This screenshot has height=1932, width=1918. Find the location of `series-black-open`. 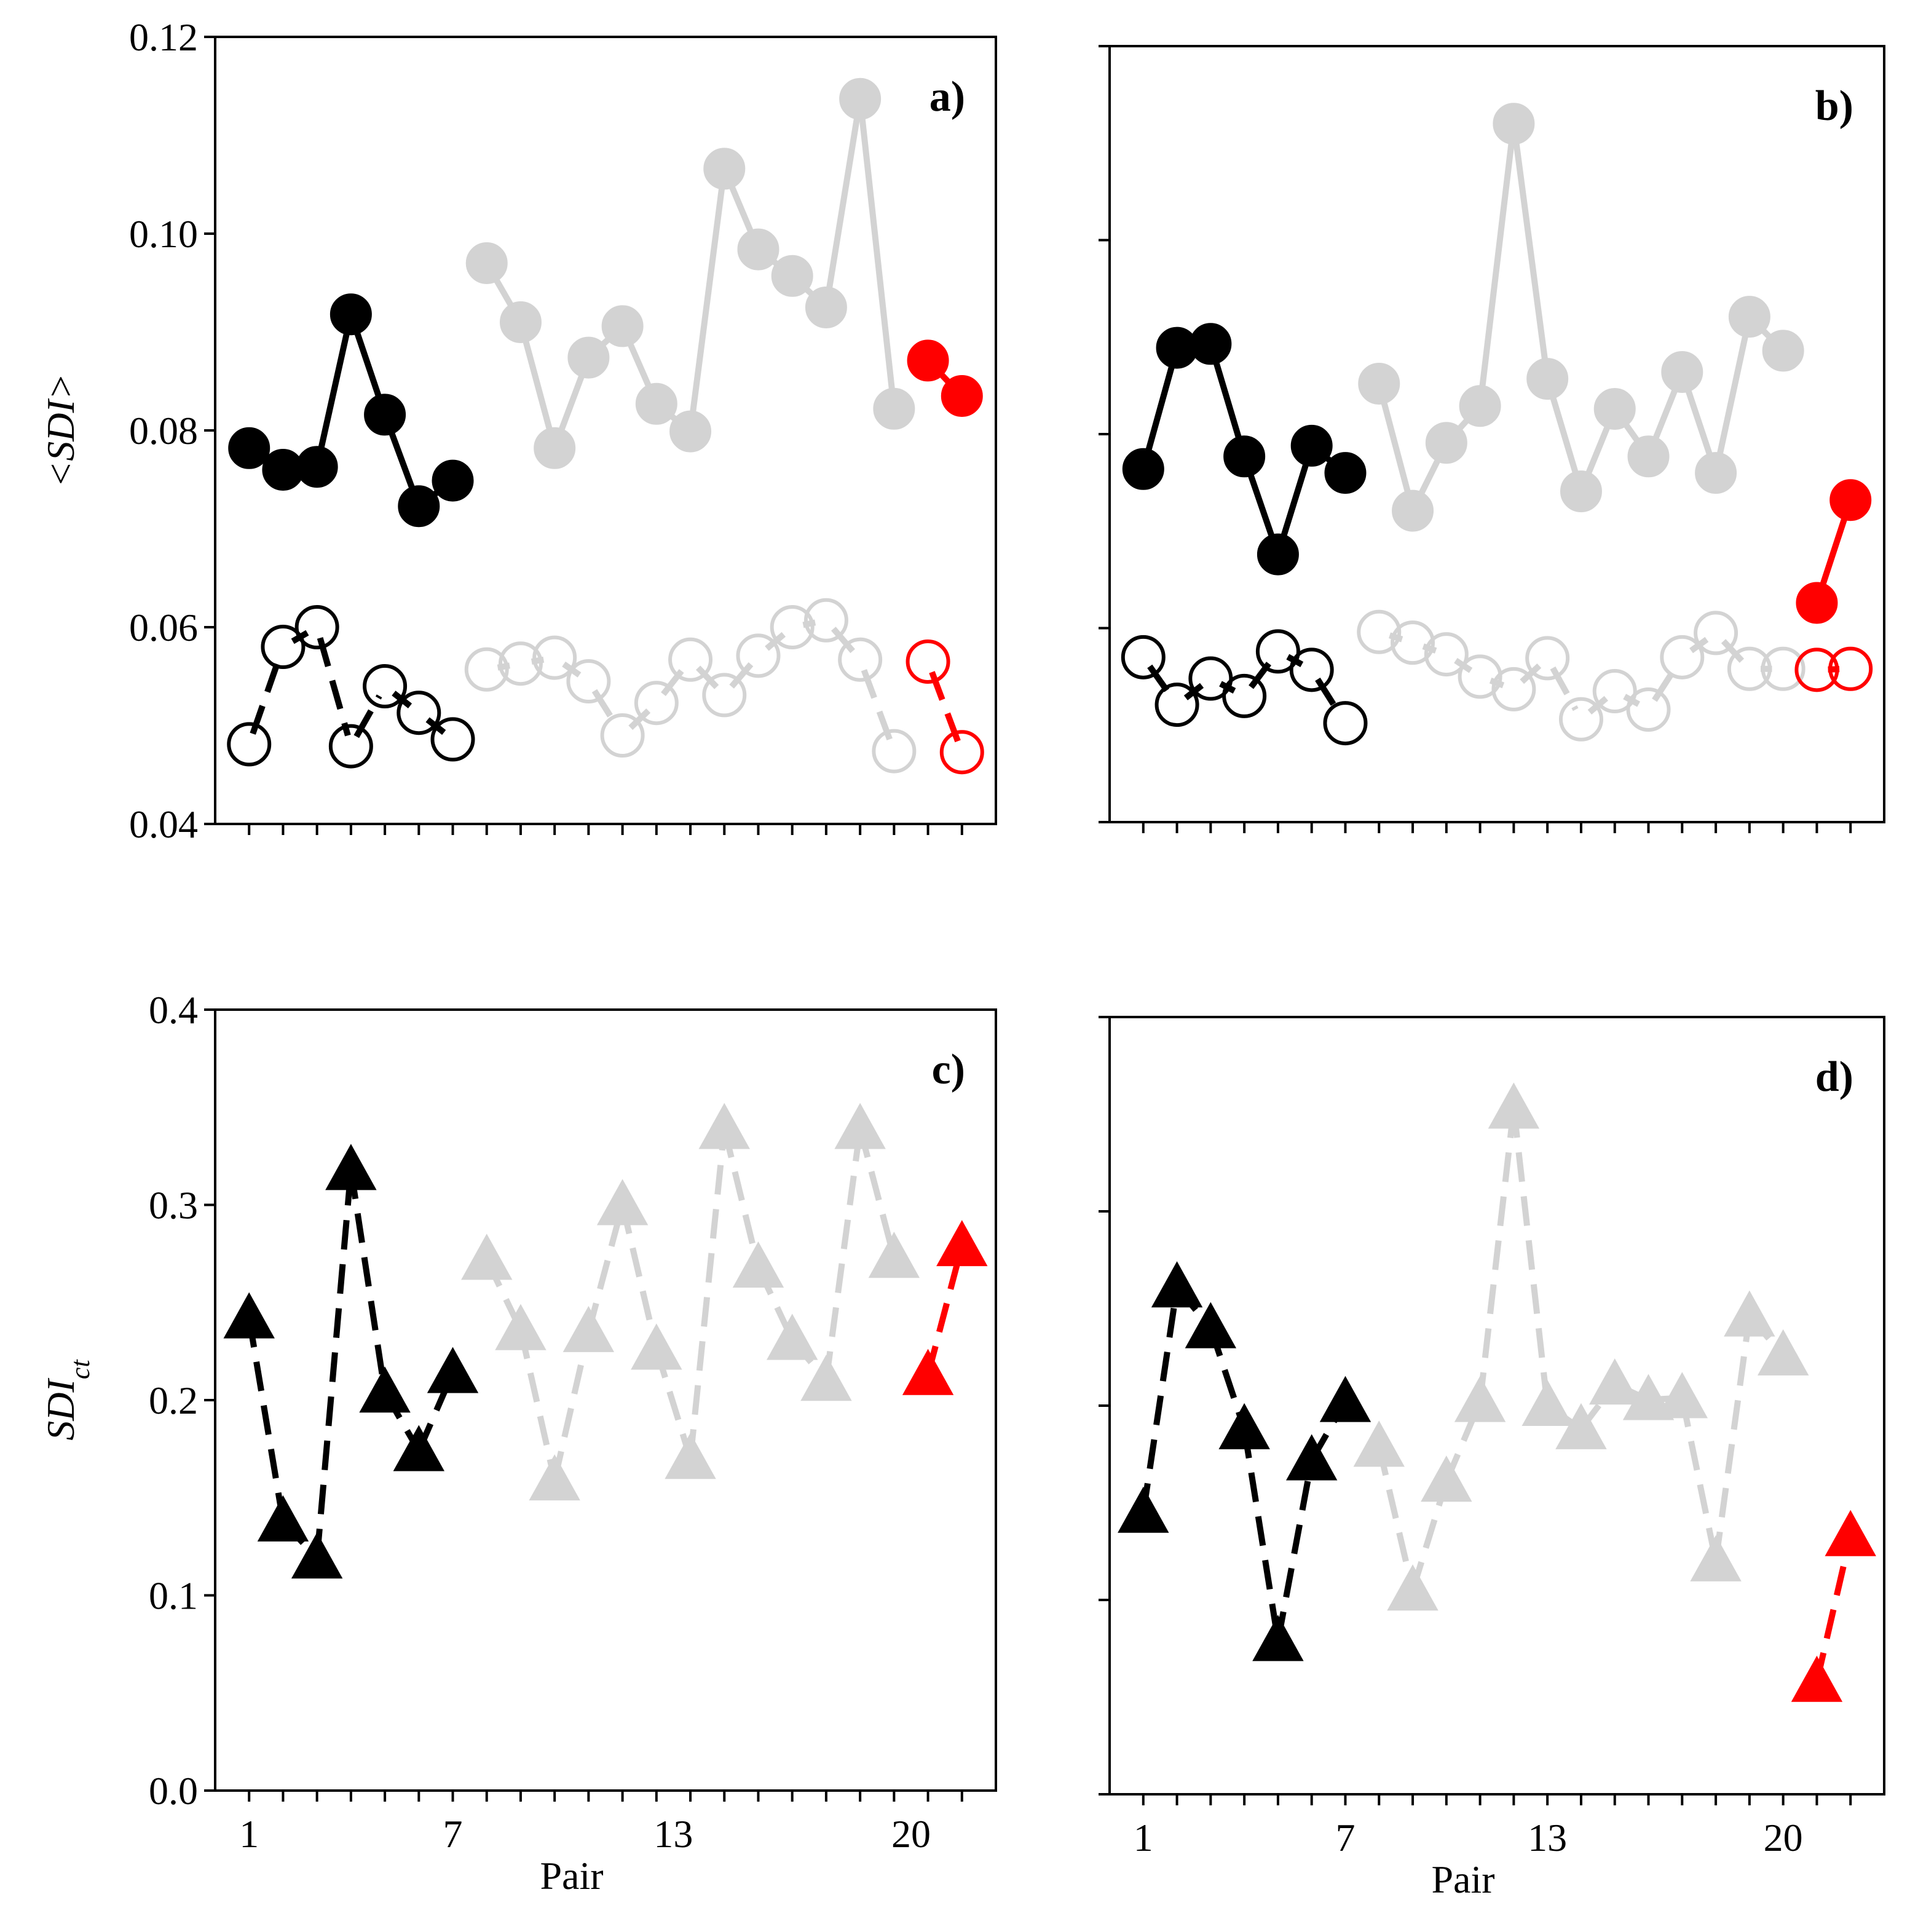

series-black-open is located at coordinates (351, 687).